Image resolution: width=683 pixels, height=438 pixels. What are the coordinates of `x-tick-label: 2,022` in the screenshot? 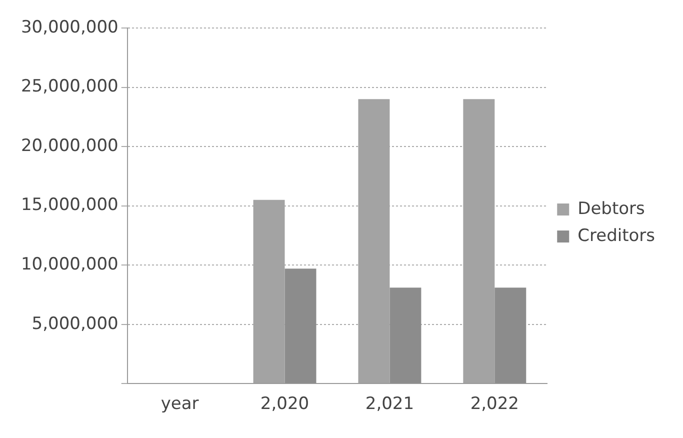 It's located at (494, 404).